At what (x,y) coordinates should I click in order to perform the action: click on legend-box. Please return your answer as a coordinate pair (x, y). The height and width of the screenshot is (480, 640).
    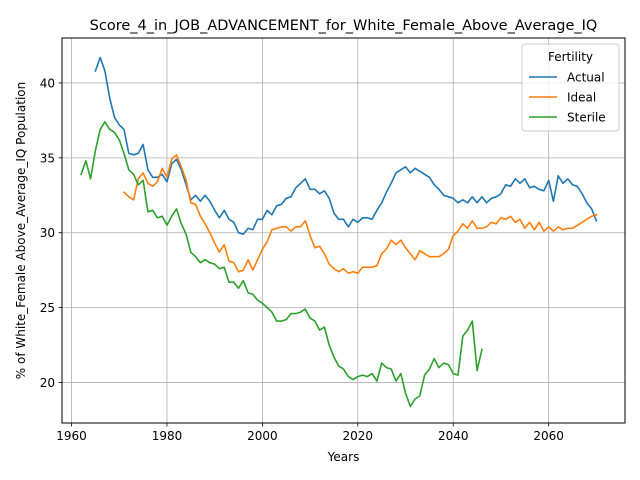
    Looking at the image, I should click on (570, 87).